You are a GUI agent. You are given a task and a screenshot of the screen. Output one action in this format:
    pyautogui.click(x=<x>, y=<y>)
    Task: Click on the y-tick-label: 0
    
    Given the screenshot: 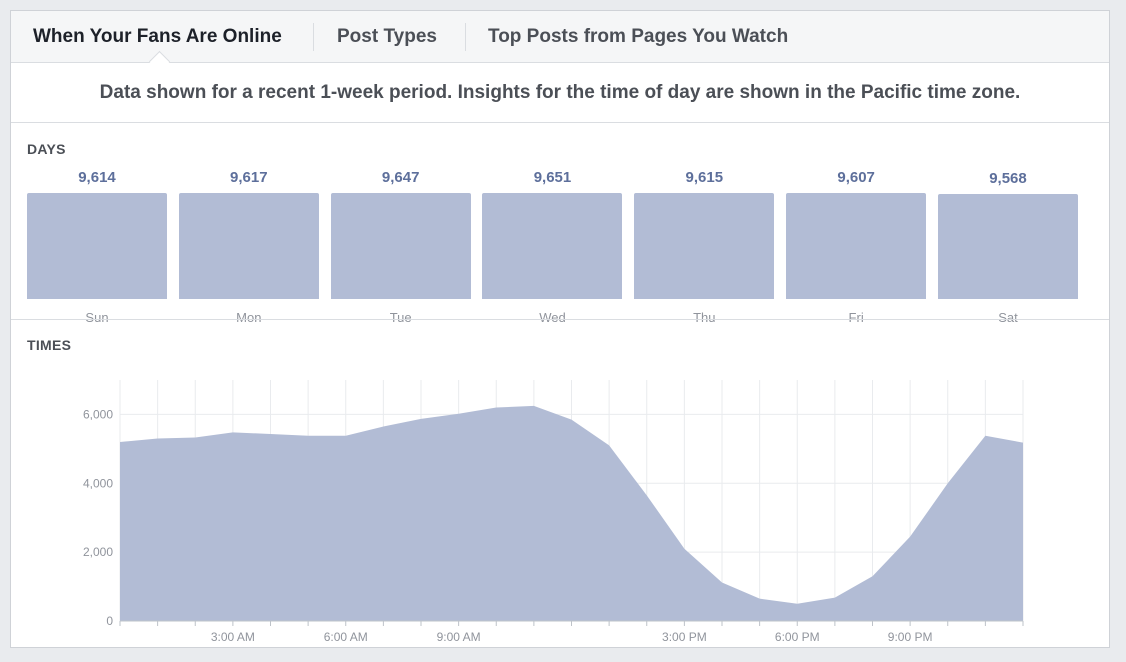 What is the action you would take?
    pyautogui.click(x=109, y=621)
    